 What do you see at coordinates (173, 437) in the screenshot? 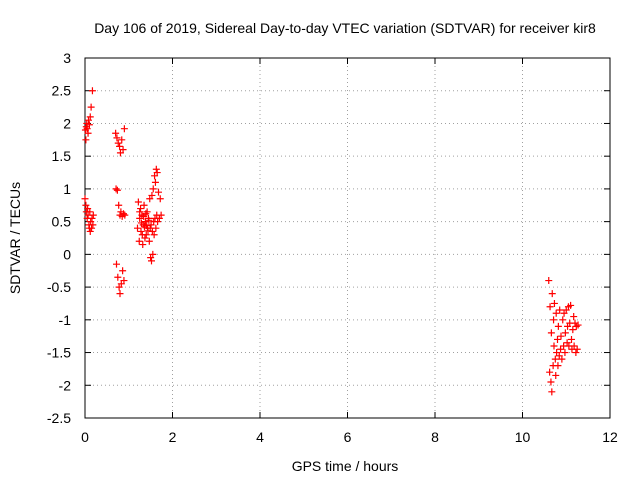
I see `x-tick-label: 2` at bounding box center [173, 437].